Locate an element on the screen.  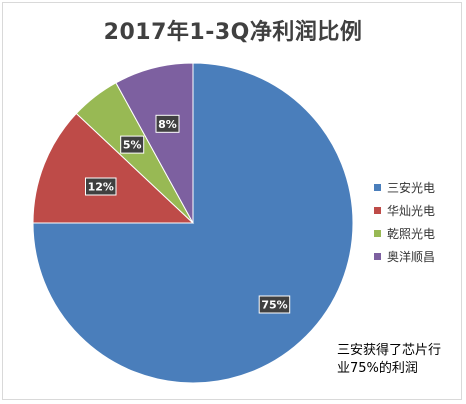
data-label-text-qianzhao: 5% is located at coordinates (132, 145).